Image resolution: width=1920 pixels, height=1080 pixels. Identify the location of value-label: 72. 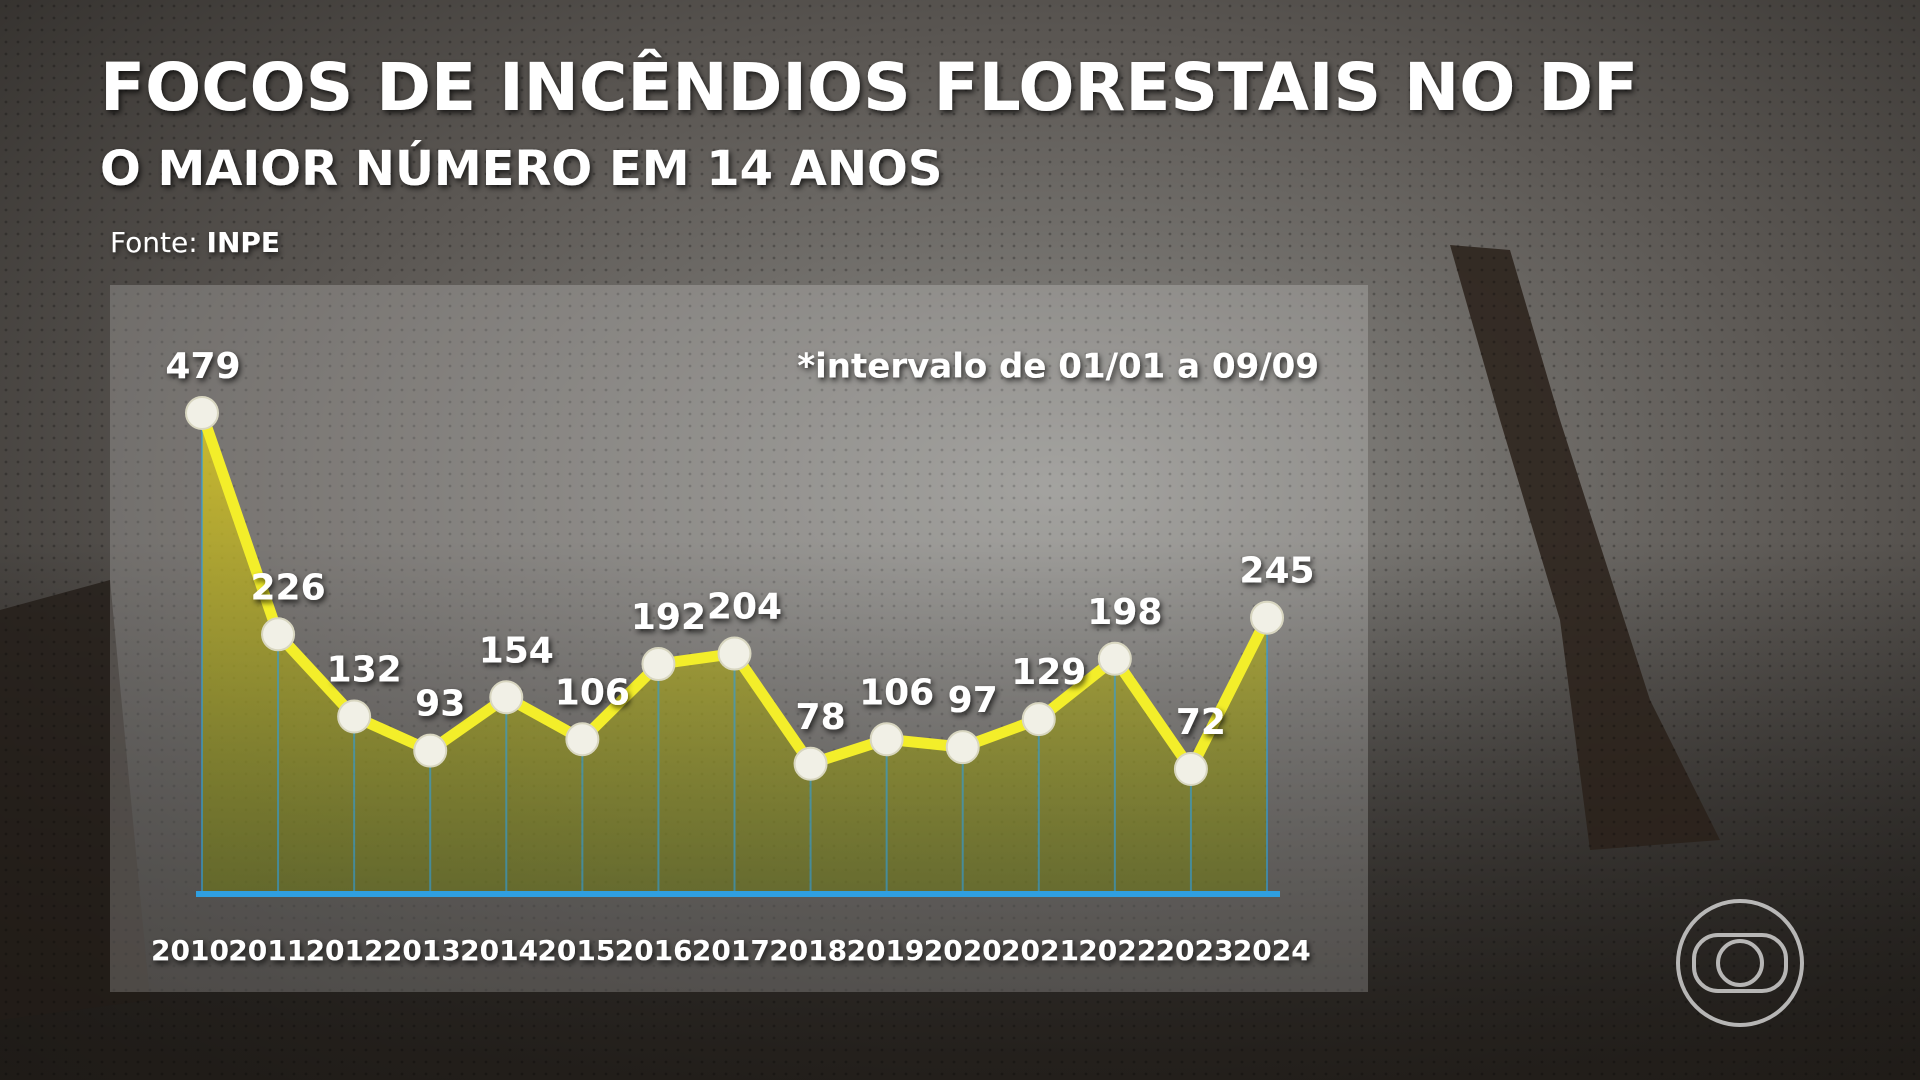
(1201, 722).